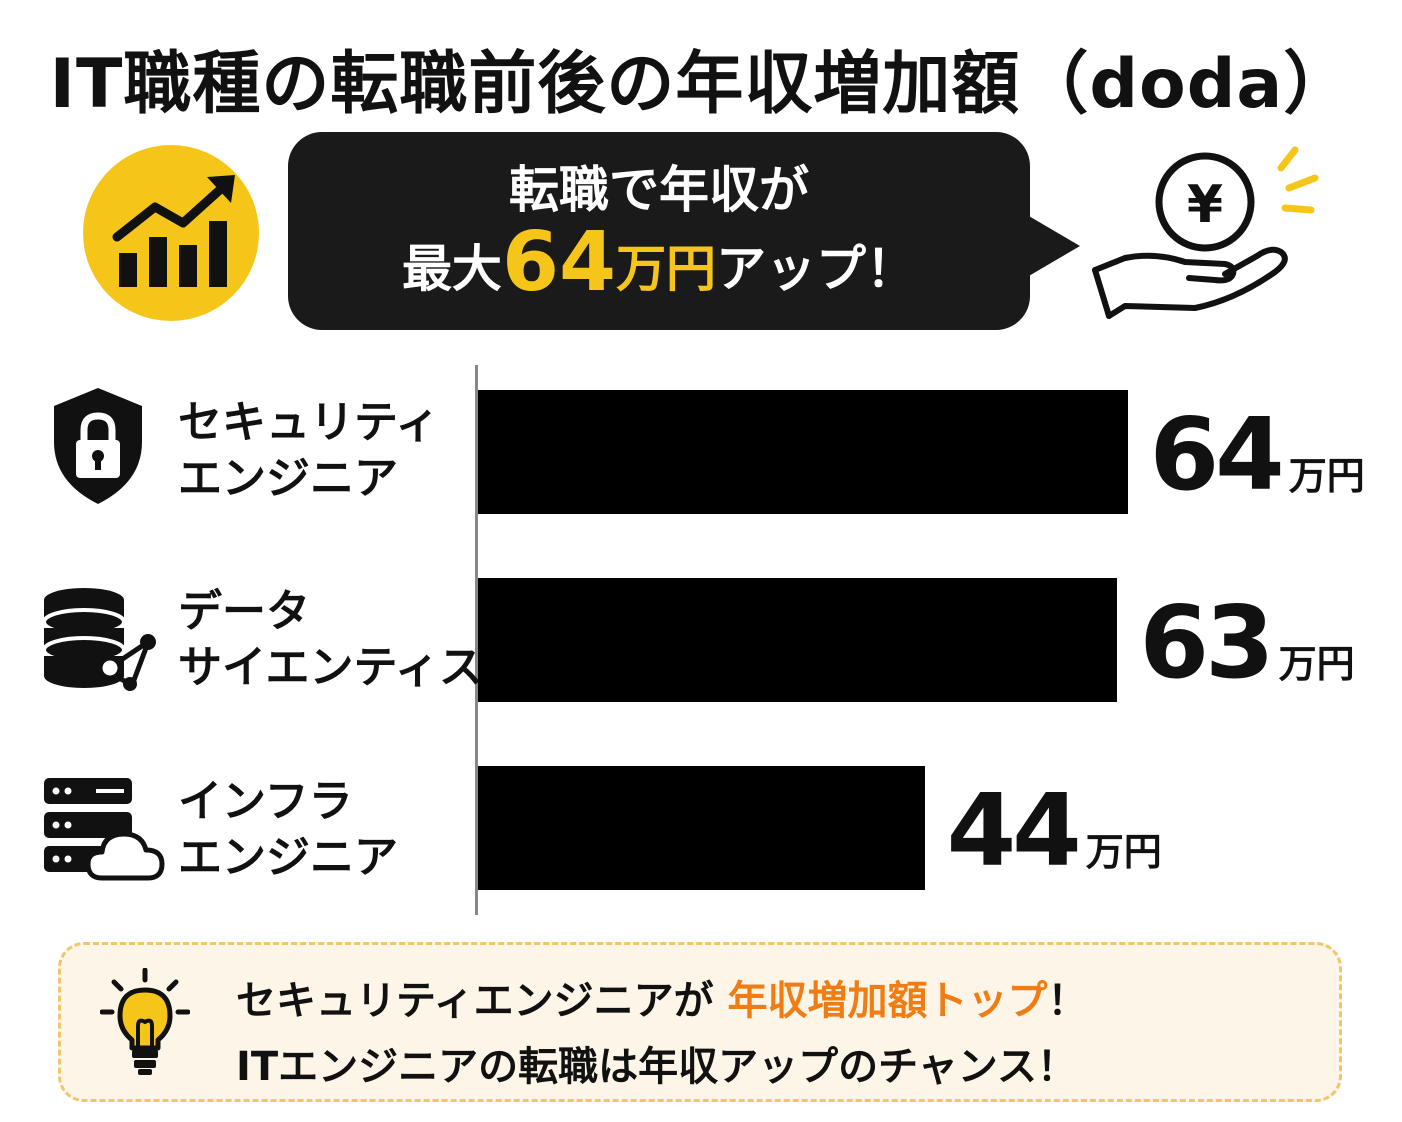 Image resolution: width=1402 pixels, height=1122 pixels. What do you see at coordinates (803, 452) in the screenshot?
I see `bar-security` at bounding box center [803, 452].